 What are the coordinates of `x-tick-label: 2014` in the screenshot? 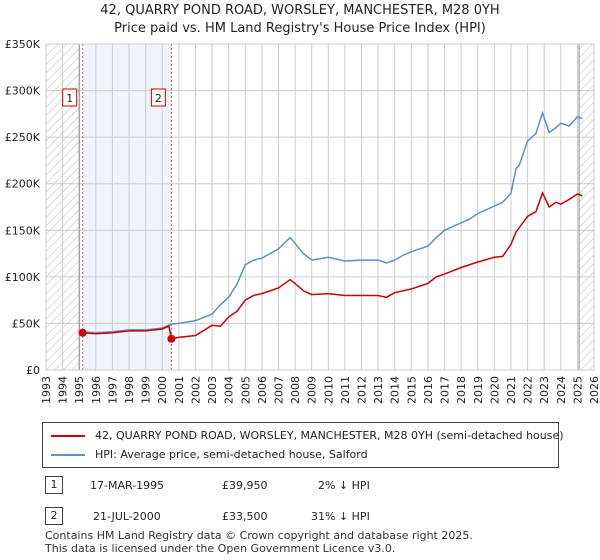 It's located at (395, 390).